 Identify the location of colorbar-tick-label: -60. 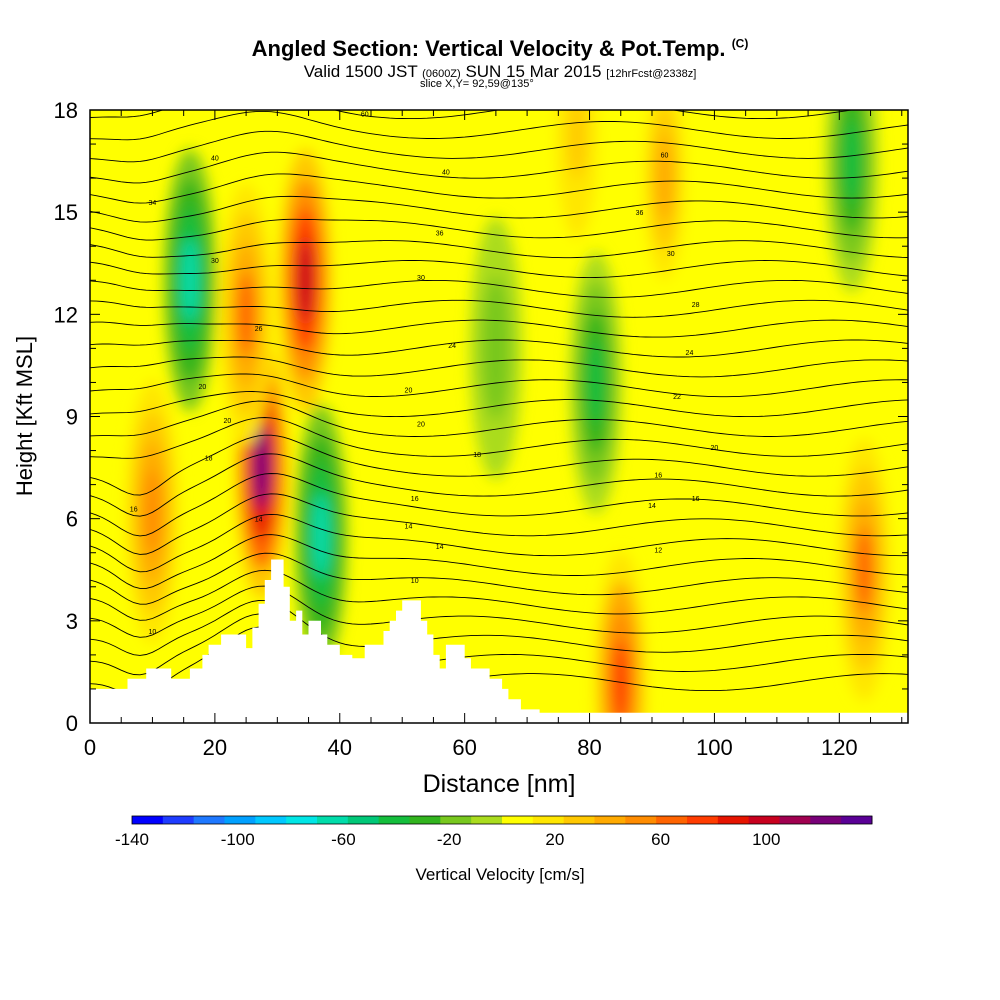
(343, 839).